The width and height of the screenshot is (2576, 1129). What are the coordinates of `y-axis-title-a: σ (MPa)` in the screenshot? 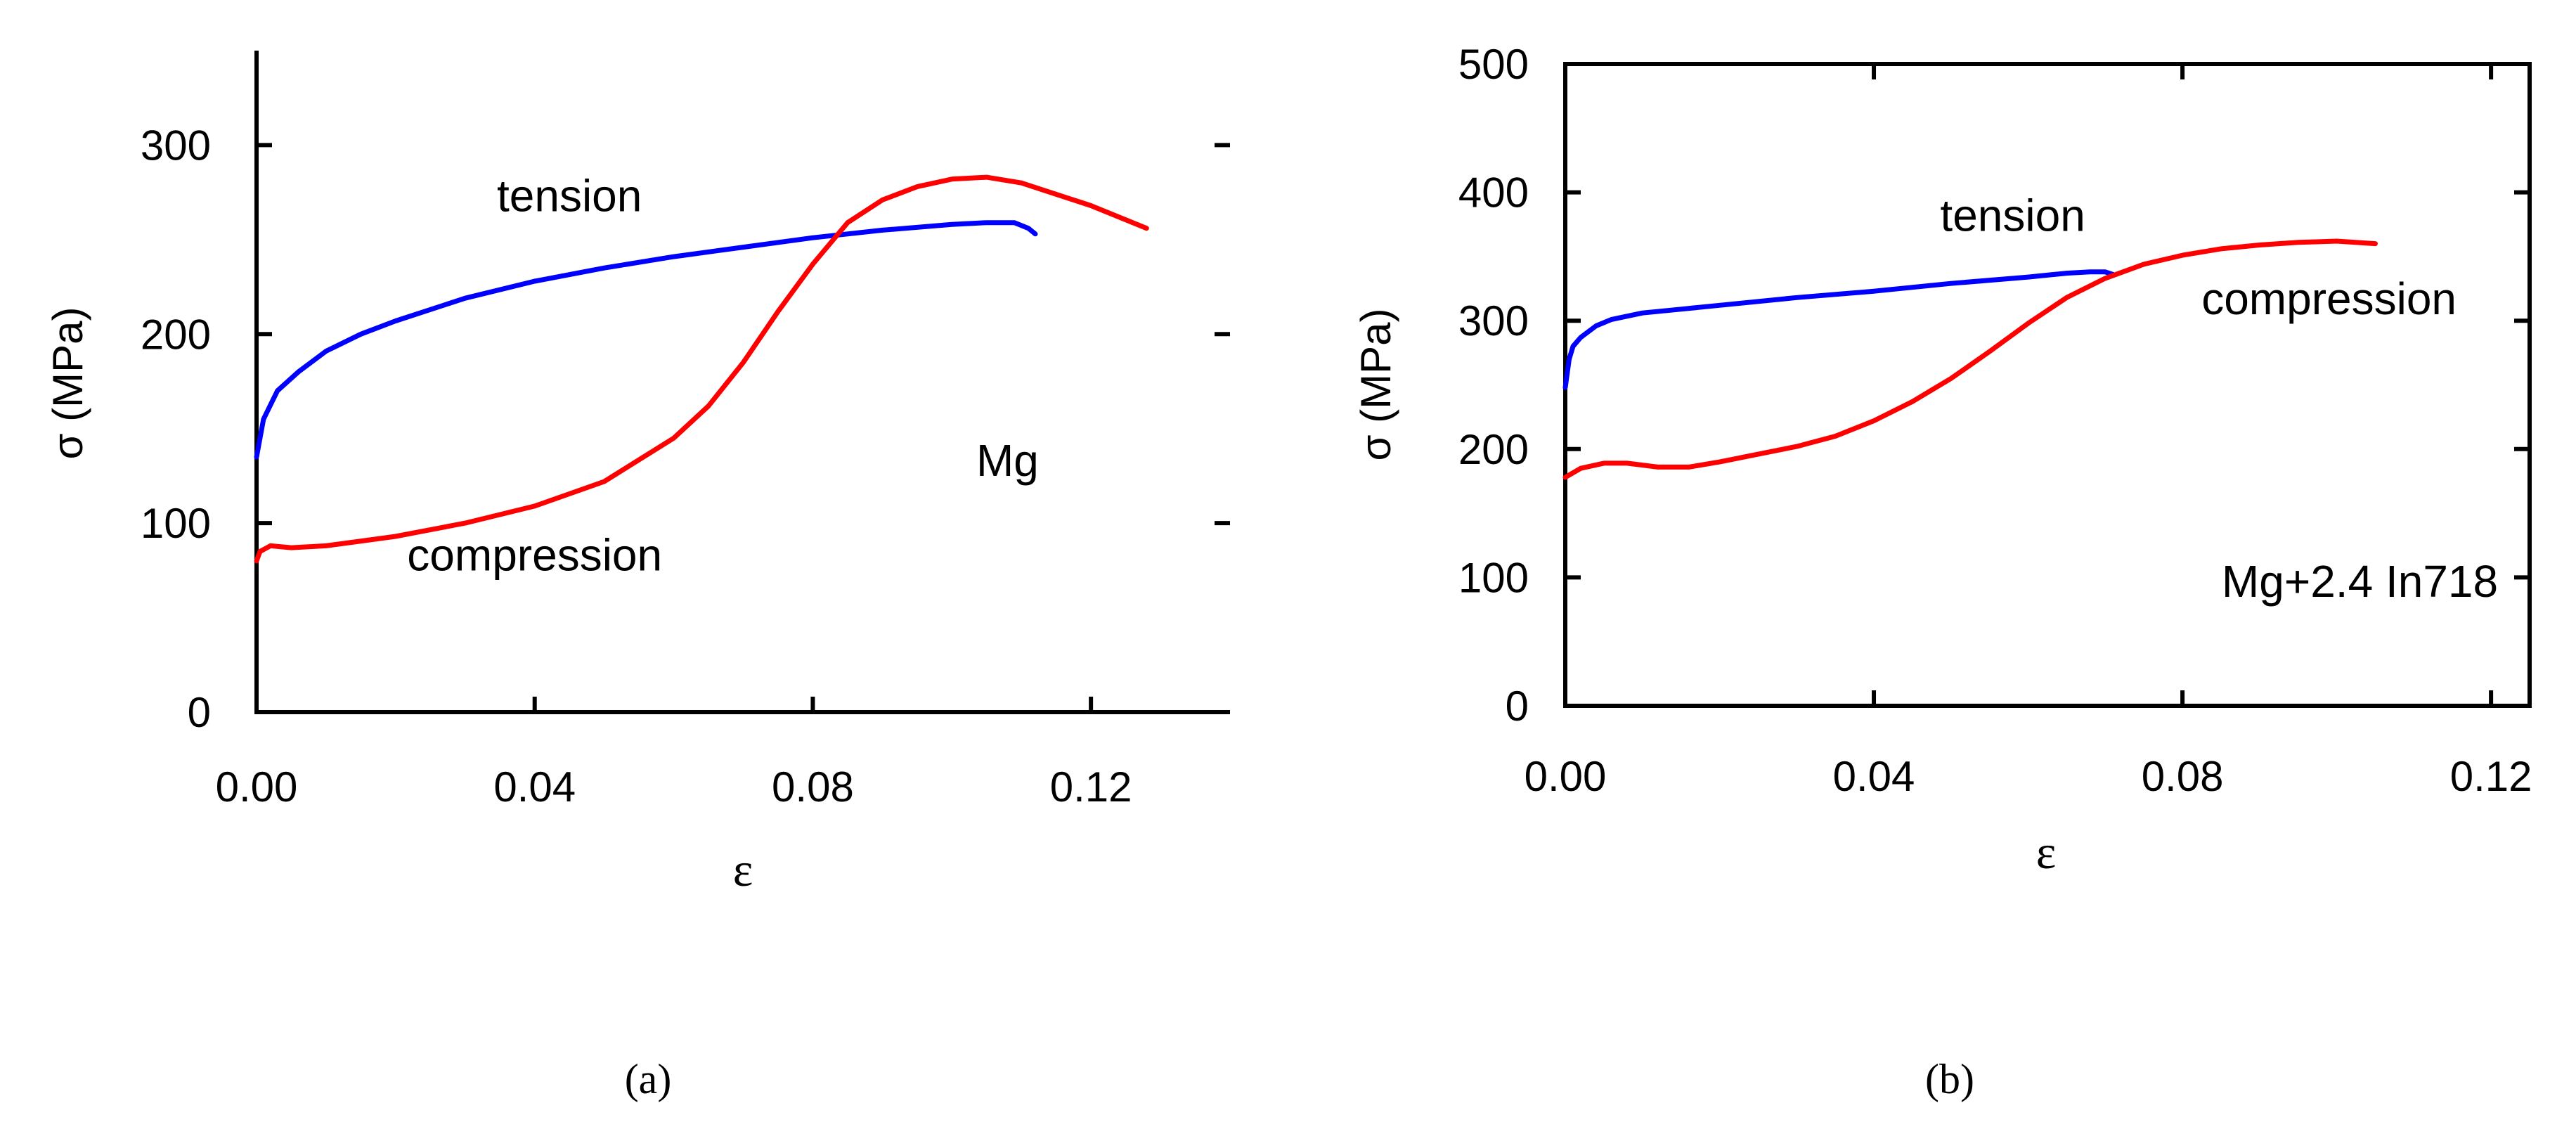 It's located at (67, 383).